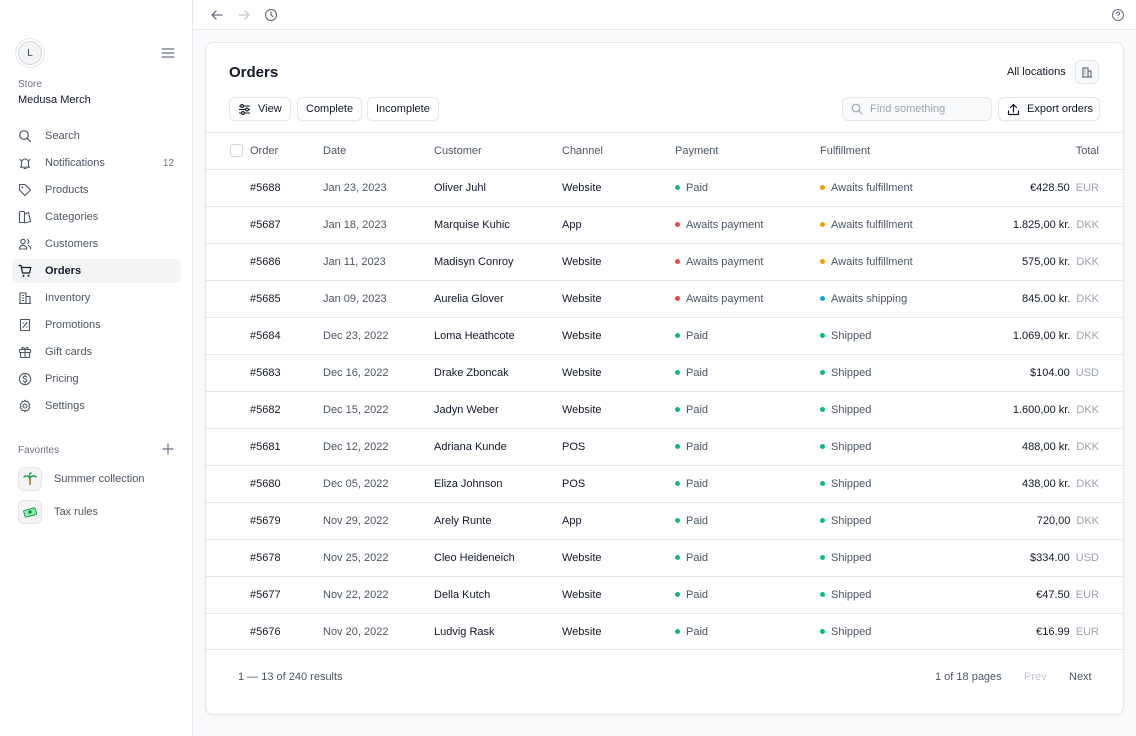  What do you see at coordinates (1087, 151) in the screenshot?
I see `column-header-total: Total` at bounding box center [1087, 151].